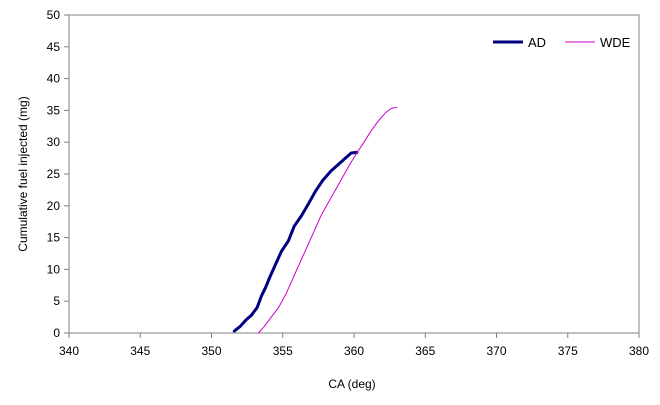 This screenshot has width=660, height=405. I want to click on x-tick-label: 345, so click(140, 351).